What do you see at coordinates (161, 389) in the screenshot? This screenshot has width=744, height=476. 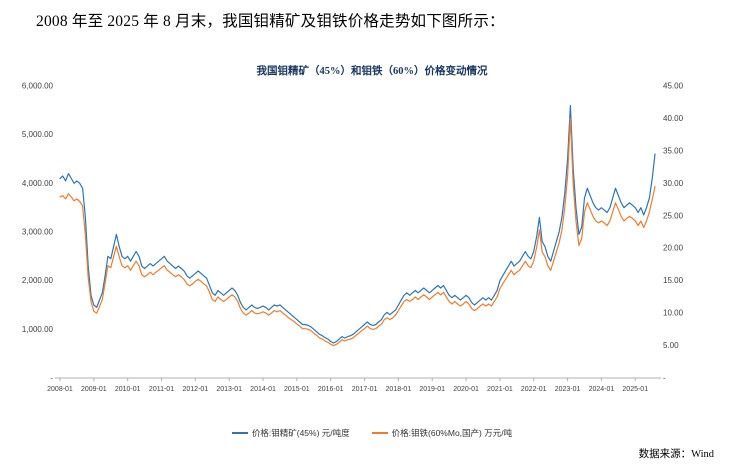 I see `x-axis-tick-label: 2011-01` at bounding box center [161, 389].